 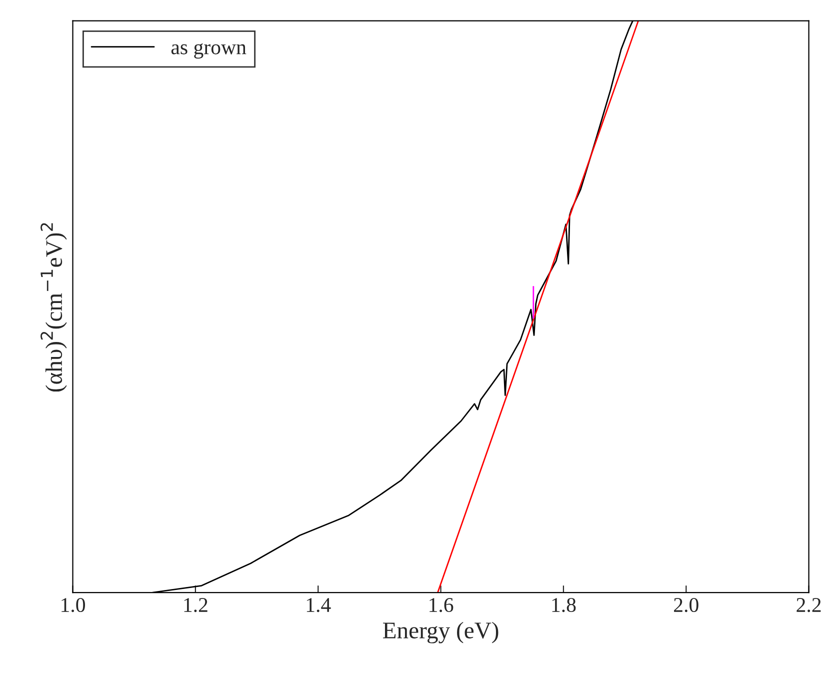 I want to click on y-axis-title: (αhυ)$^{2}$(cm$^{−1}$eV)$^{2}$, so click(x=53, y=307).